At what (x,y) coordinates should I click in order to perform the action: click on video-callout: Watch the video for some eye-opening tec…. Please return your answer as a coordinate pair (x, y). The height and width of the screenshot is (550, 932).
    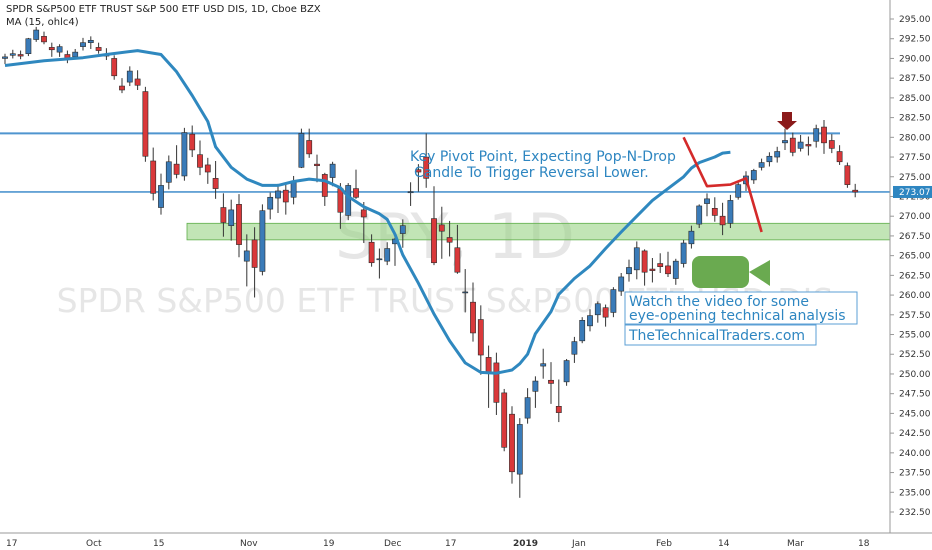
    Looking at the image, I should click on (741, 308).